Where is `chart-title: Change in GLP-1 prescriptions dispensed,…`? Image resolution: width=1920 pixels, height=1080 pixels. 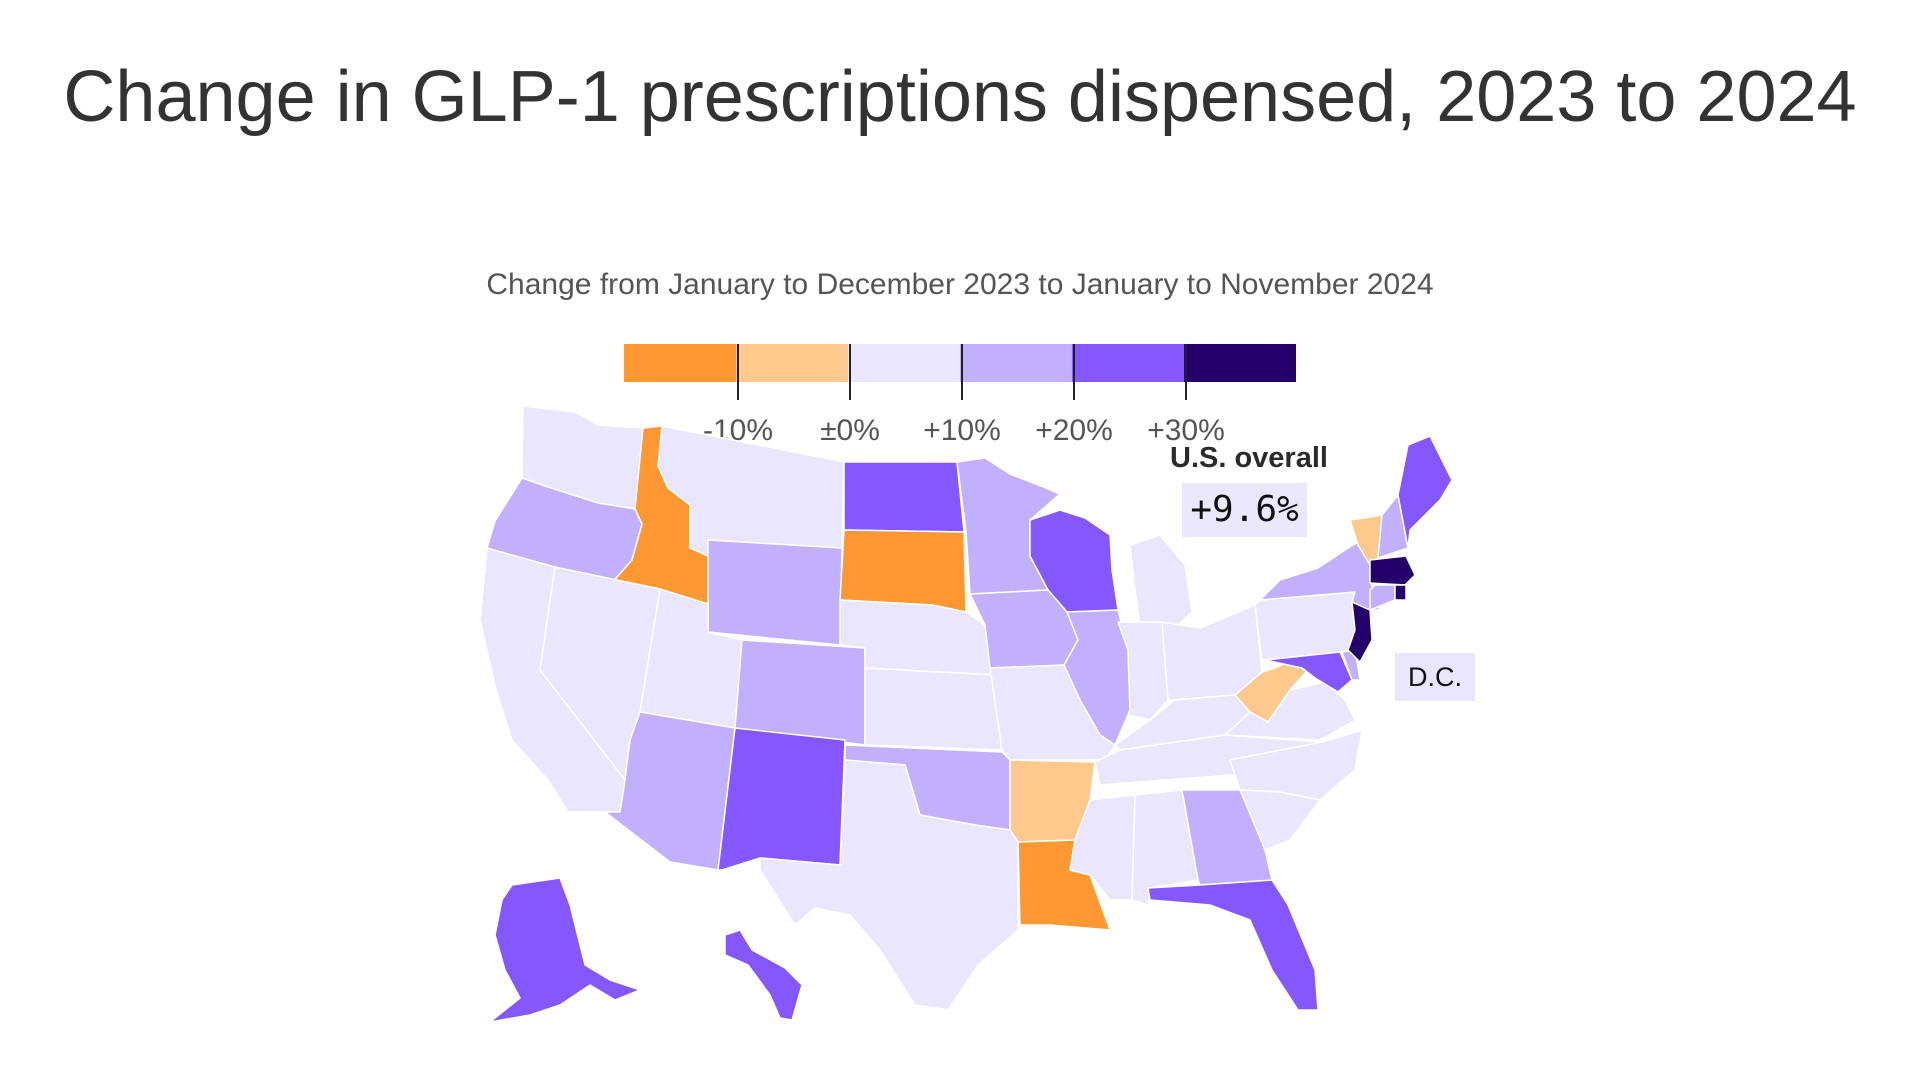 chart-title: Change in GLP-1 prescriptions dispensed,… is located at coordinates (960, 97).